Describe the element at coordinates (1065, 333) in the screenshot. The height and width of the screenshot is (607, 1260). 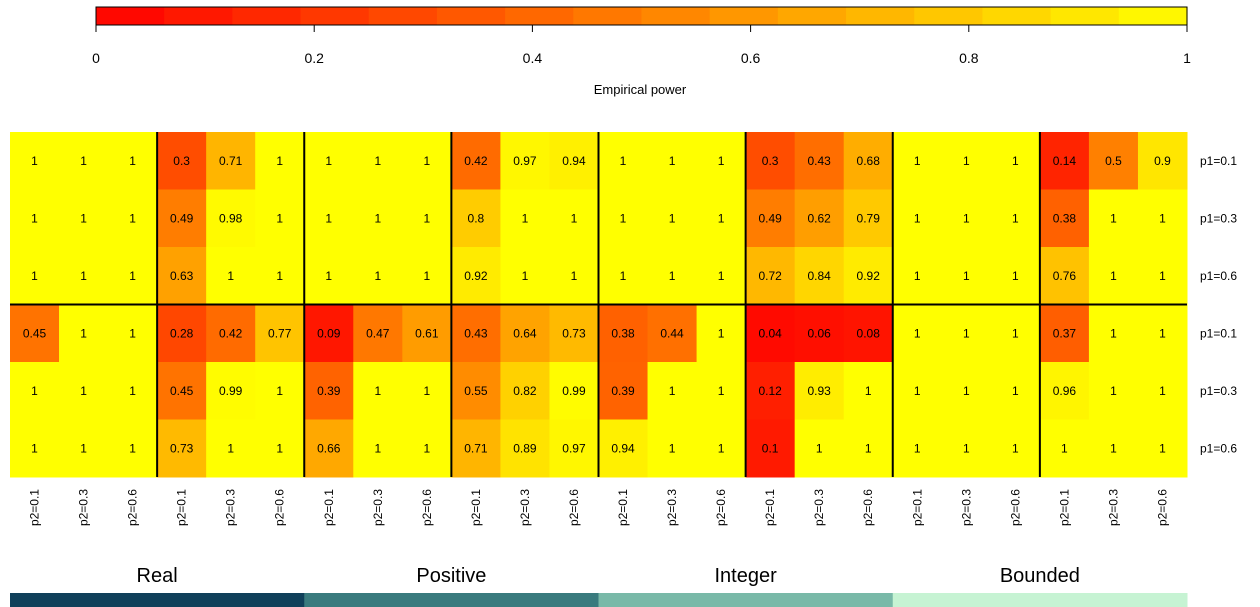
I see `cell-value-label: 0.37` at that location.